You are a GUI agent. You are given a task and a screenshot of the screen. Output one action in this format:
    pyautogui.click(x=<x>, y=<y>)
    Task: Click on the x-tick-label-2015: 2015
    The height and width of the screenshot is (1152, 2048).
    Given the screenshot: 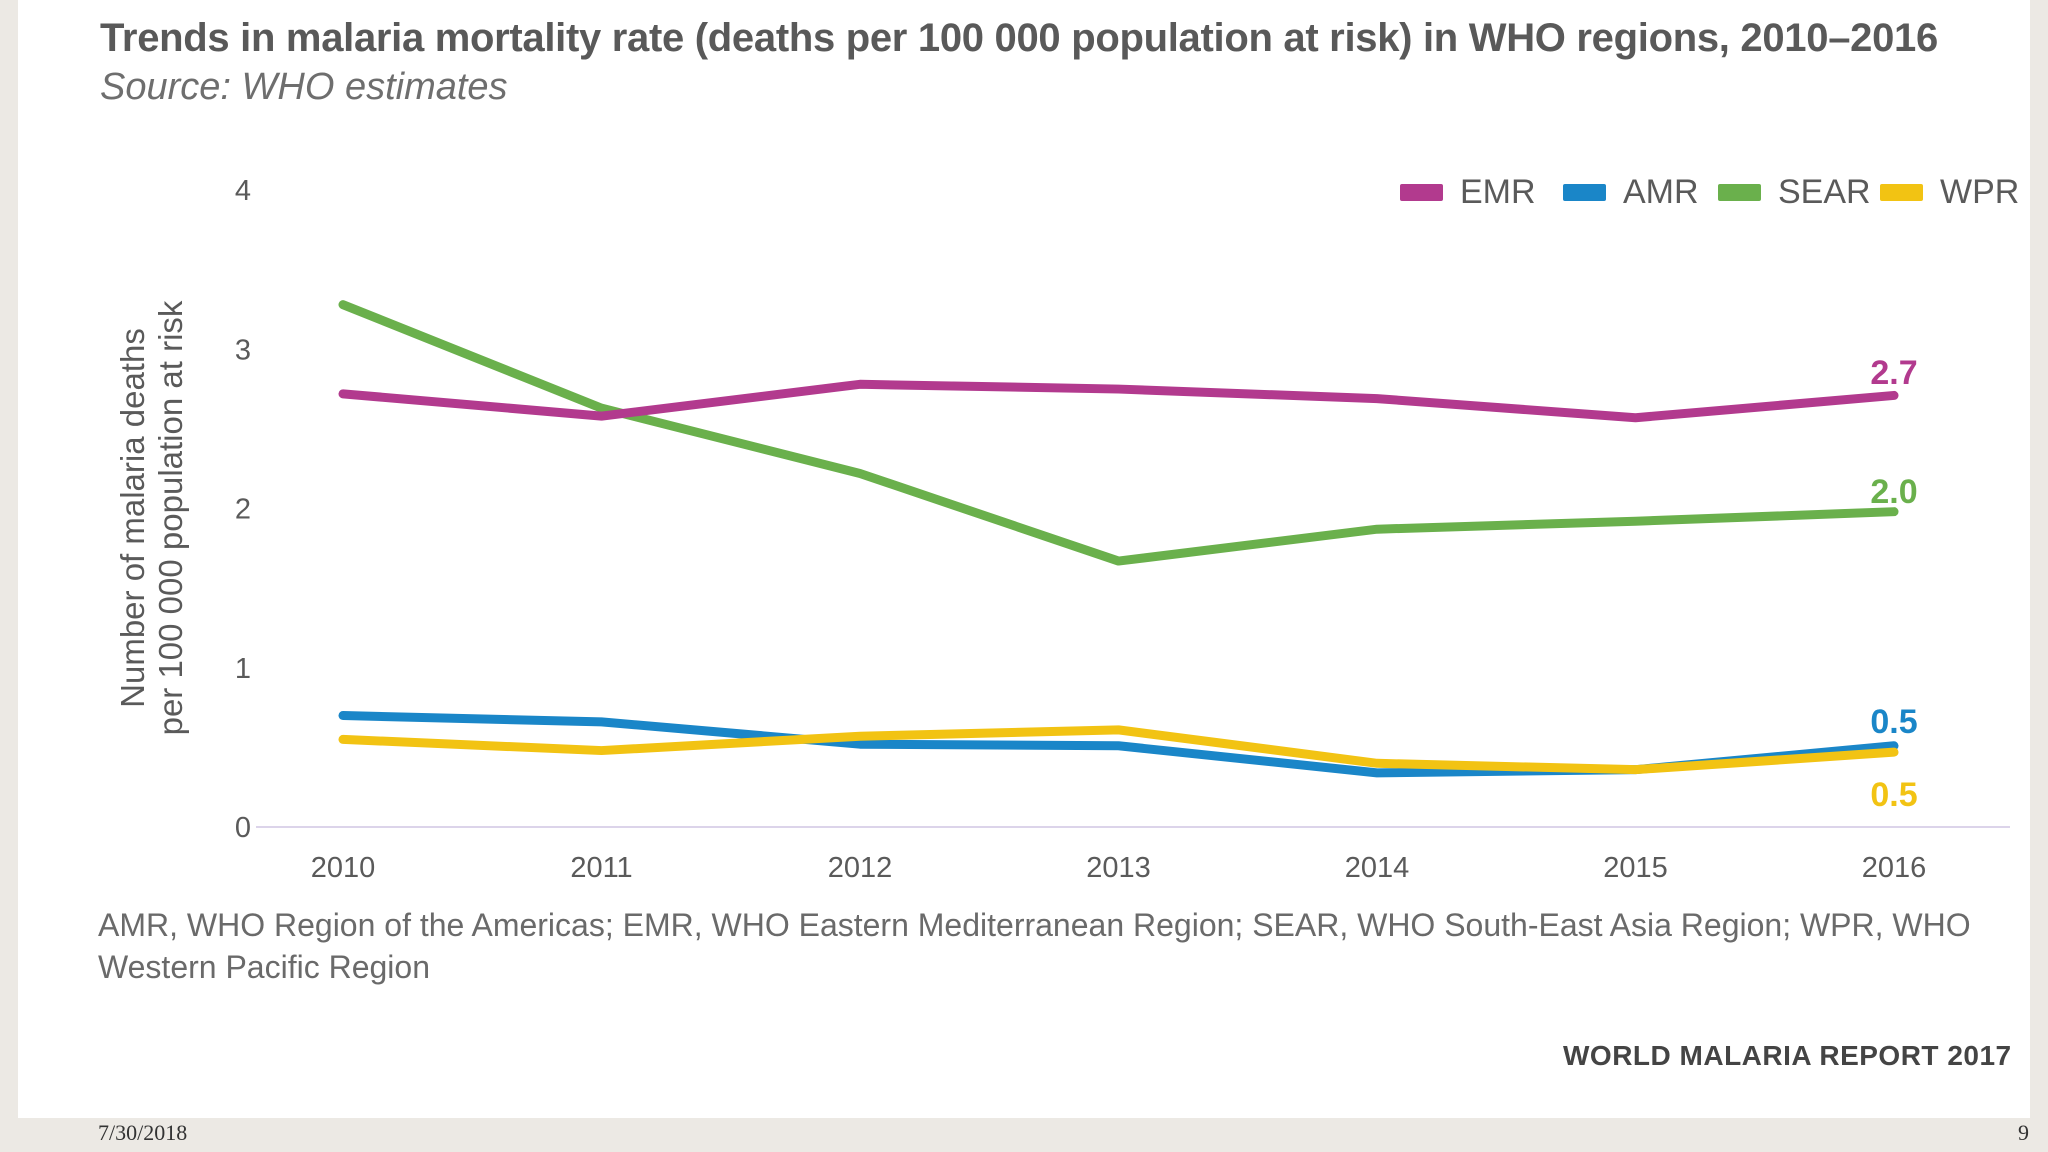 What is the action you would take?
    pyautogui.click(x=1635, y=868)
    